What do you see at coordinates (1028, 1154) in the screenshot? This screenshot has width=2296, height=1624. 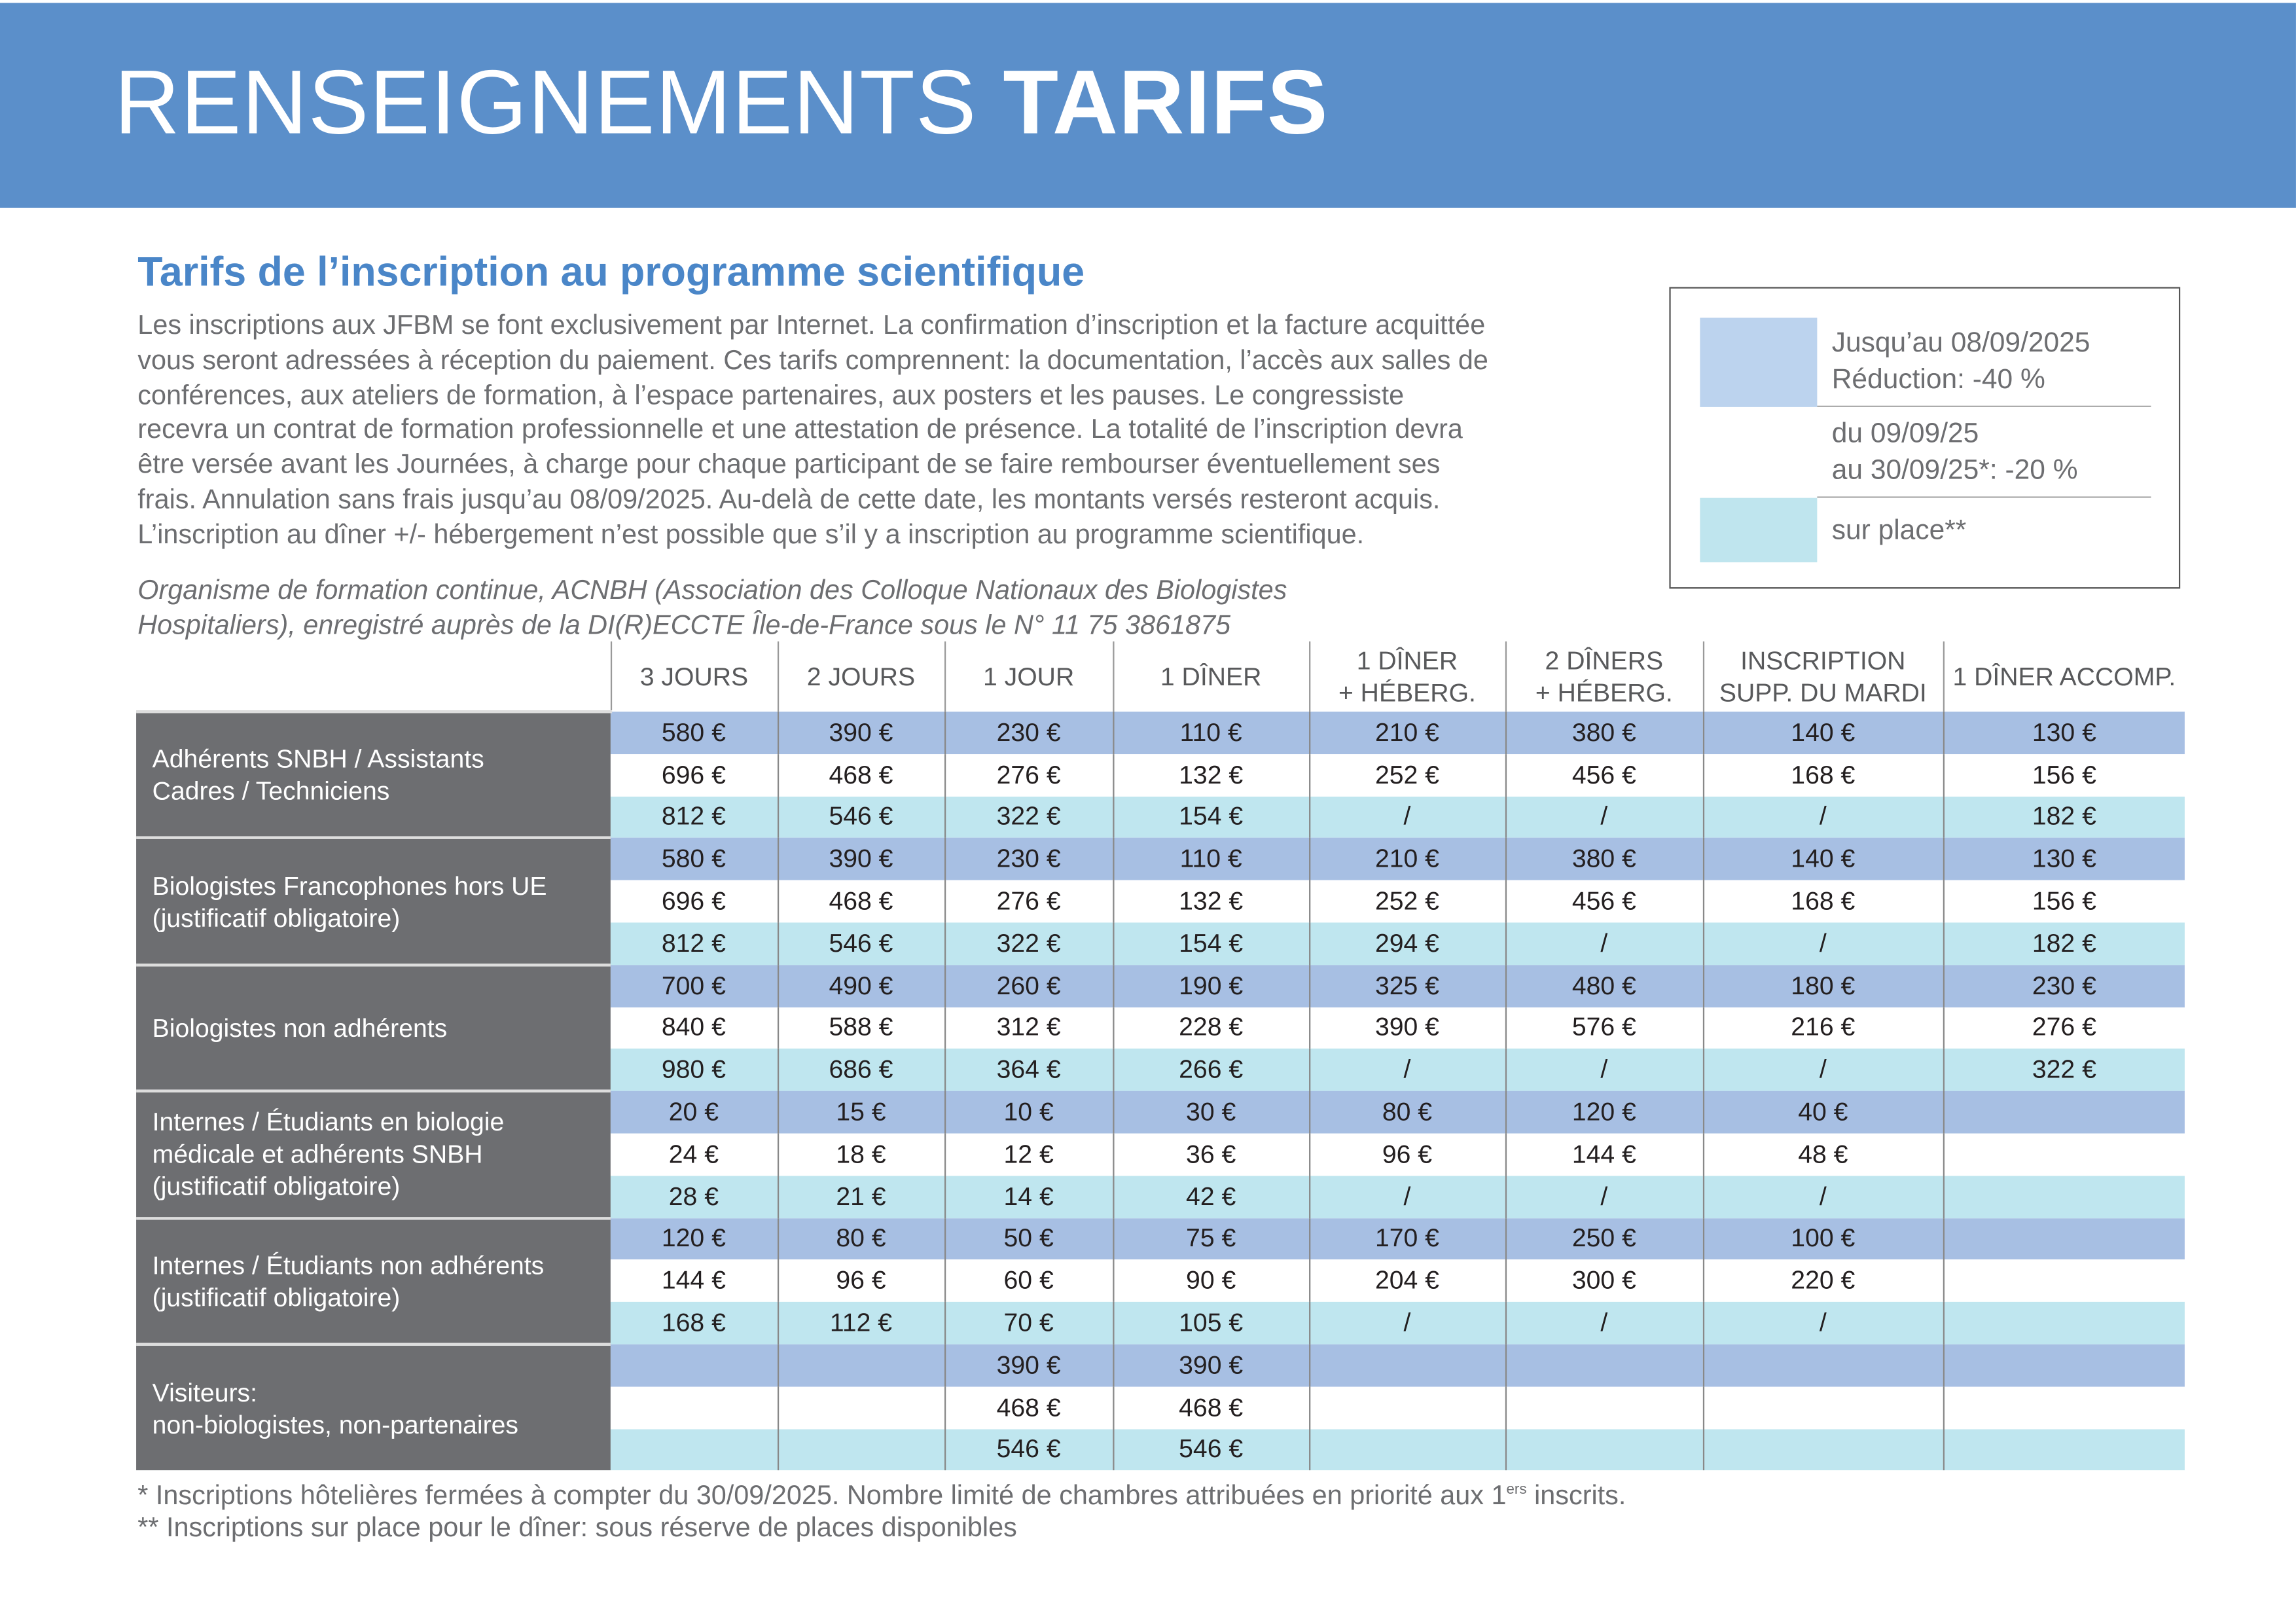 I see `price-cell: 12 €` at bounding box center [1028, 1154].